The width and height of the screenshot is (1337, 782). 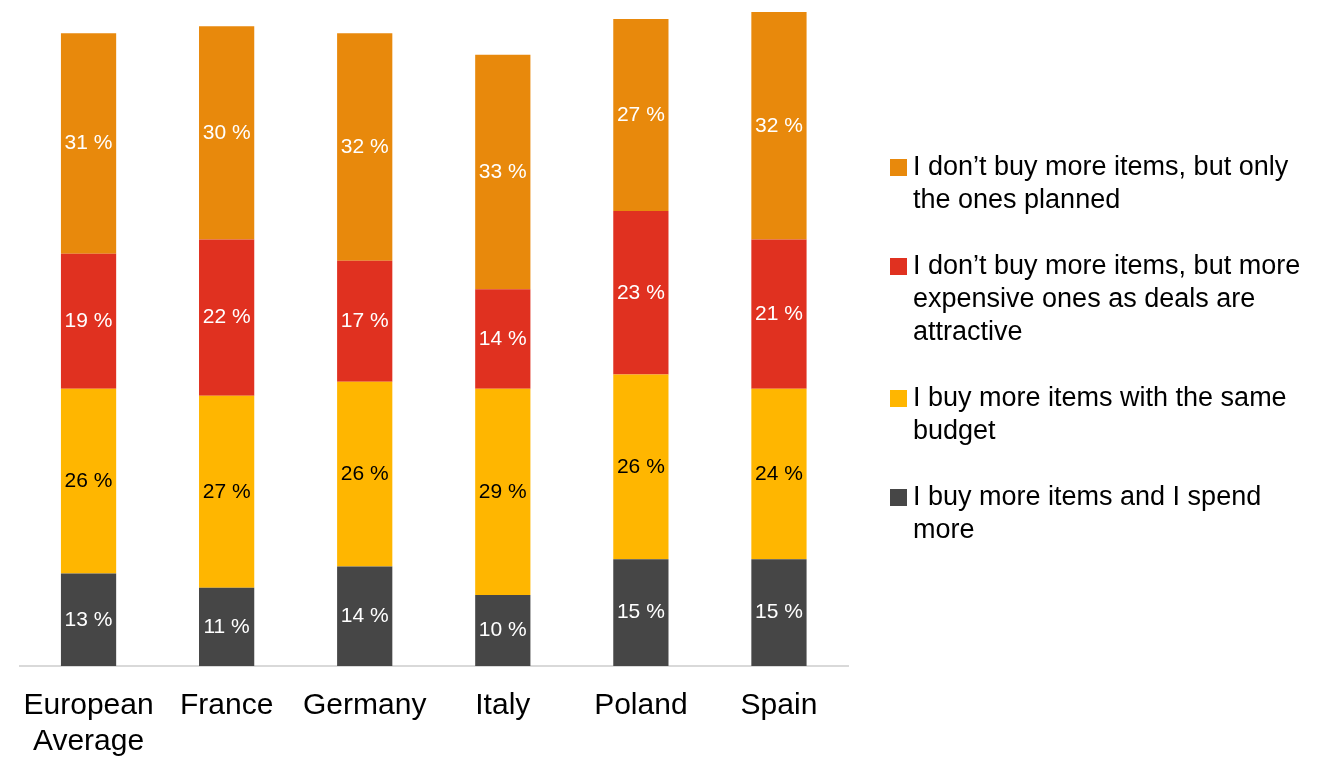 What do you see at coordinates (503, 704) in the screenshot?
I see `x-tick-label: Italy` at bounding box center [503, 704].